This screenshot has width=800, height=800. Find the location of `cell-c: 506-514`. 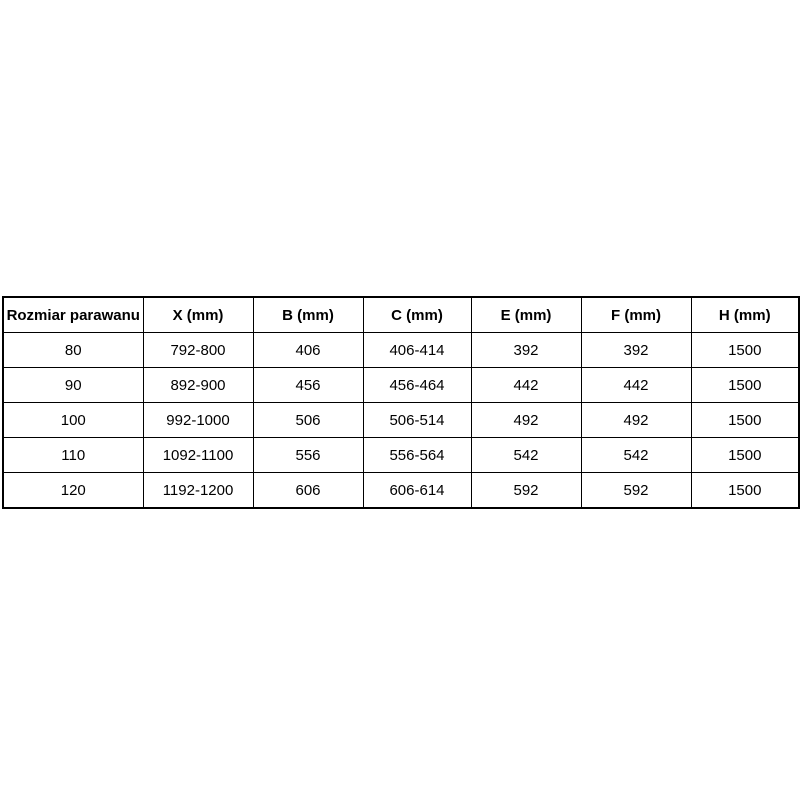

cell-c: 506-514 is located at coordinates (417, 420).